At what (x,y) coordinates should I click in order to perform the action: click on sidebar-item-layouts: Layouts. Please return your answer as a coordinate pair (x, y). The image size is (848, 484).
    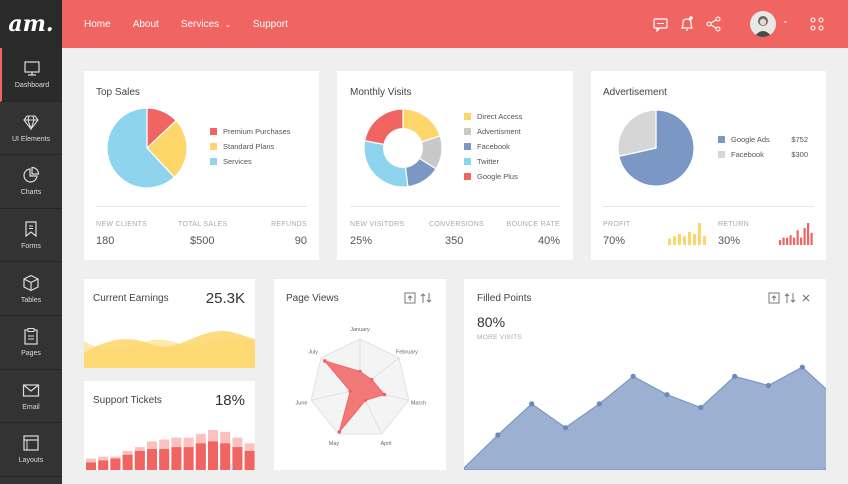
    Looking at the image, I should click on (31, 450).